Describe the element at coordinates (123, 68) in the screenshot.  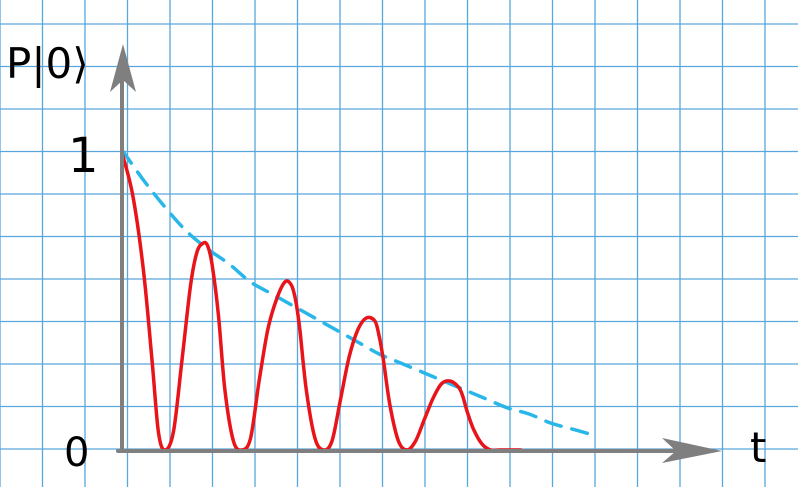
I see `y-axis-arrowhead` at that location.